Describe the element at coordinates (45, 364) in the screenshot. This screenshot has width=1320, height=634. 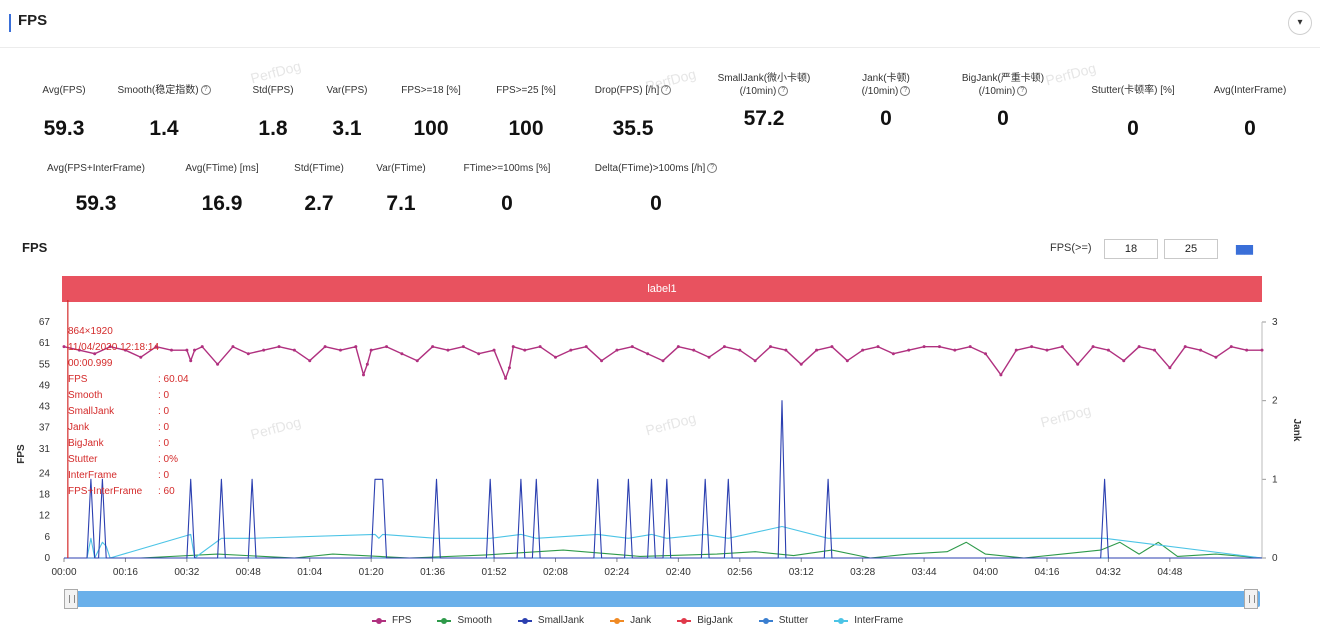
I see `y-tick-label-left: 55` at that location.